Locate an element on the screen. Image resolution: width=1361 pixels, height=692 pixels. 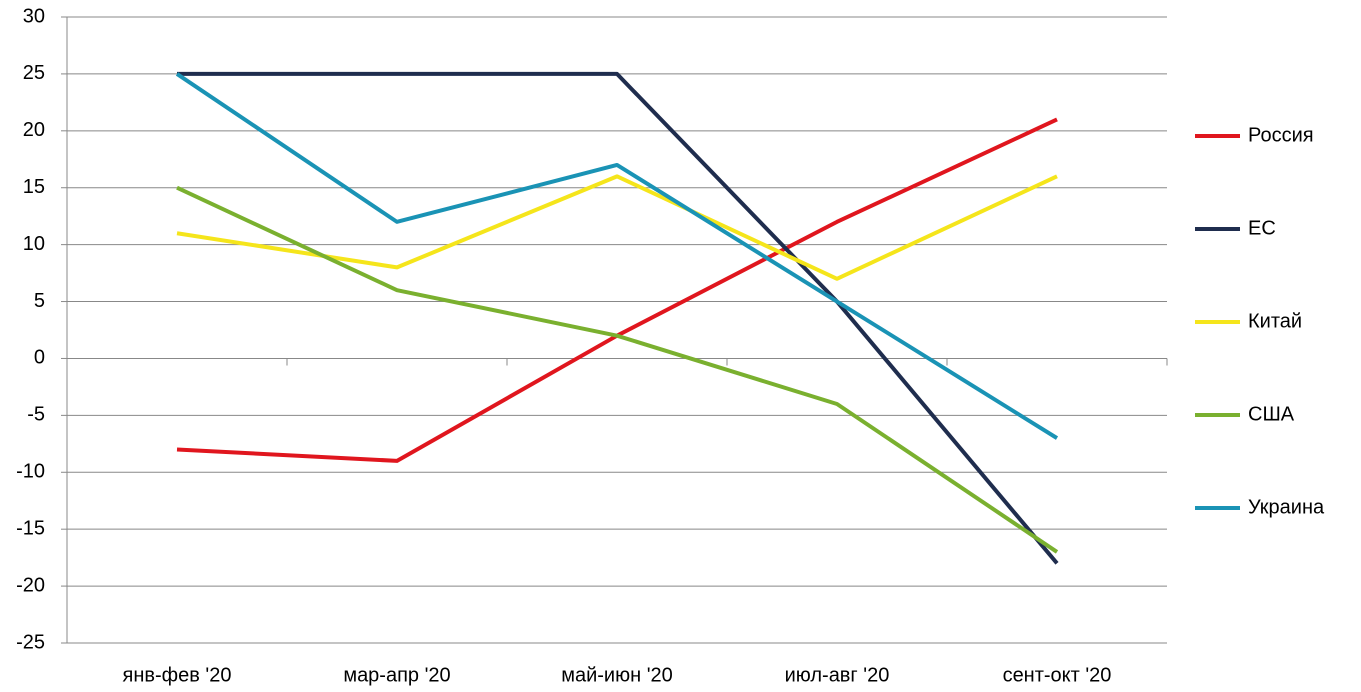
y-tick-label: 30 is located at coordinates (34, 16).